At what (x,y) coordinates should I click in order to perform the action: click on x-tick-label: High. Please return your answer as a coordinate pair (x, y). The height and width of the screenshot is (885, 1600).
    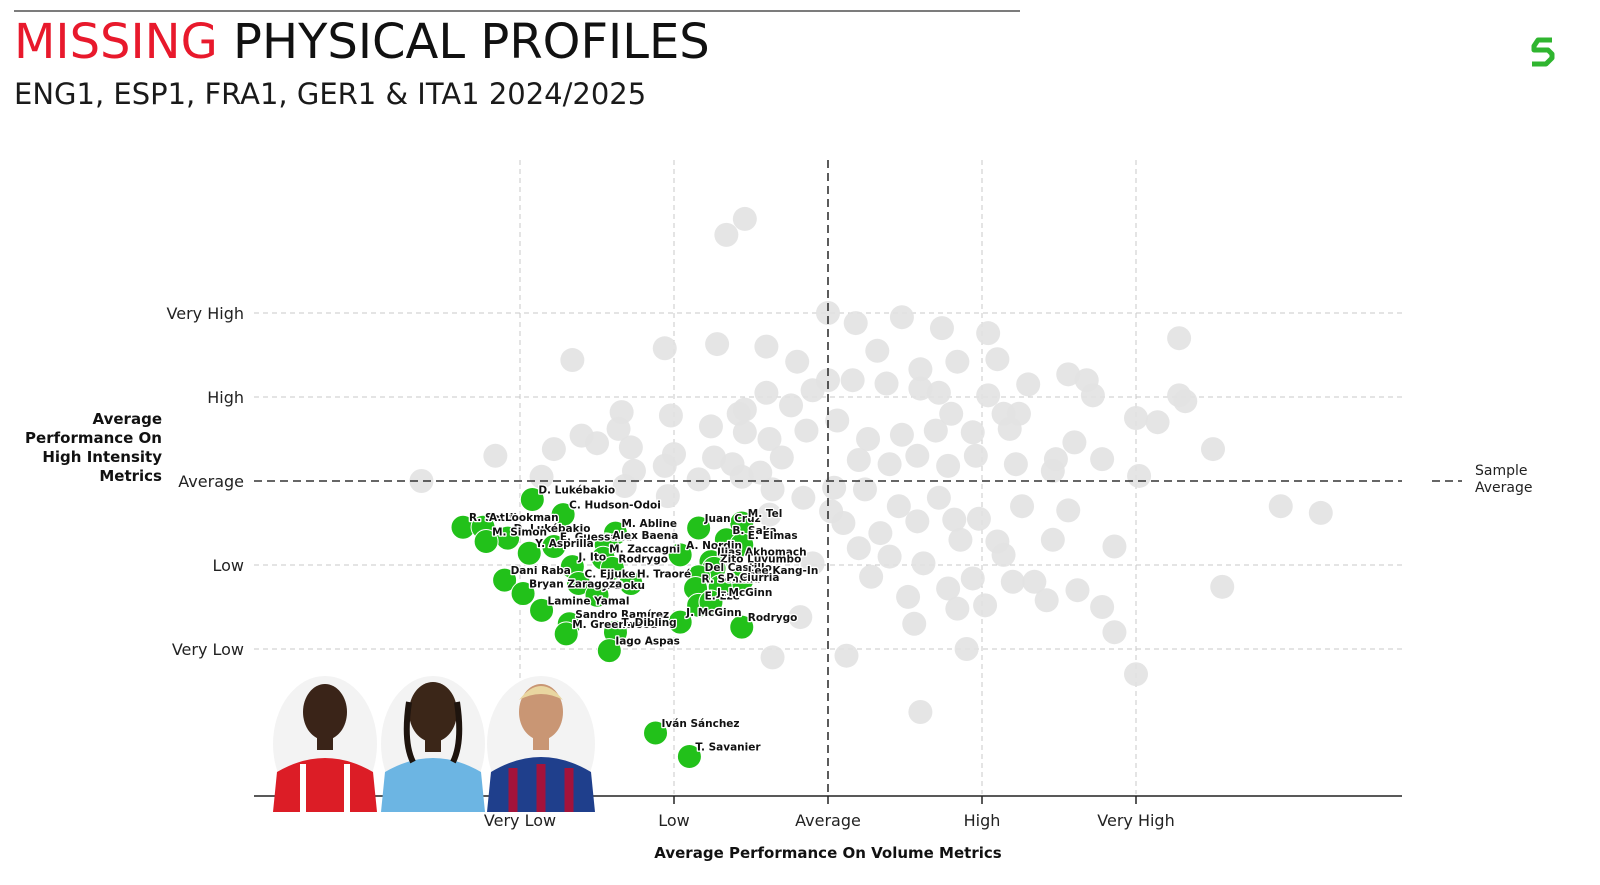
    Looking at the image, I should click on (982, 820).